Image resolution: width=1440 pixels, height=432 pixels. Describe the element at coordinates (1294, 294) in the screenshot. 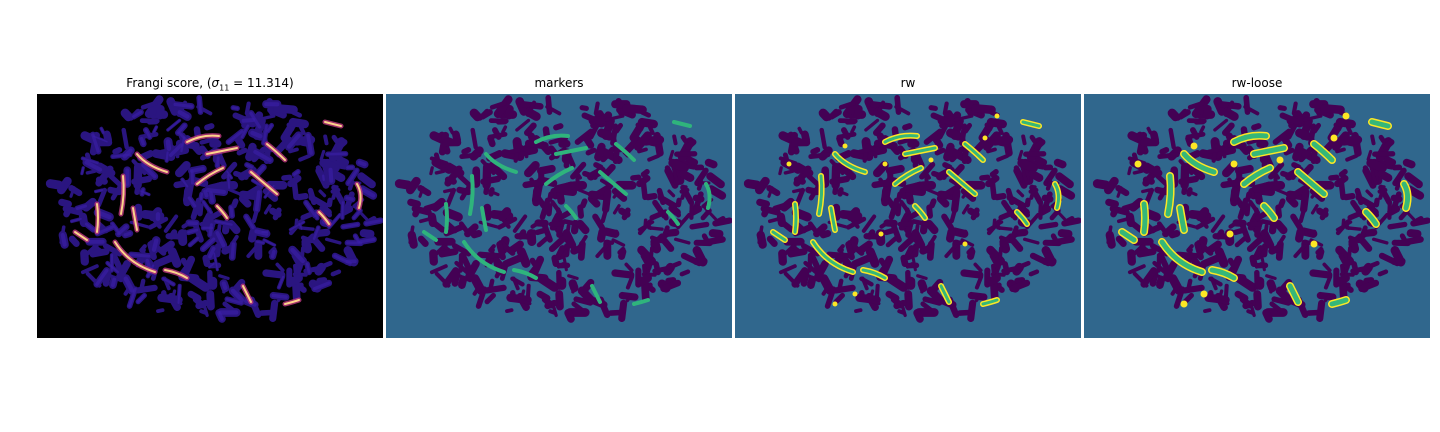

I see `vessel-segment-core` at that location.